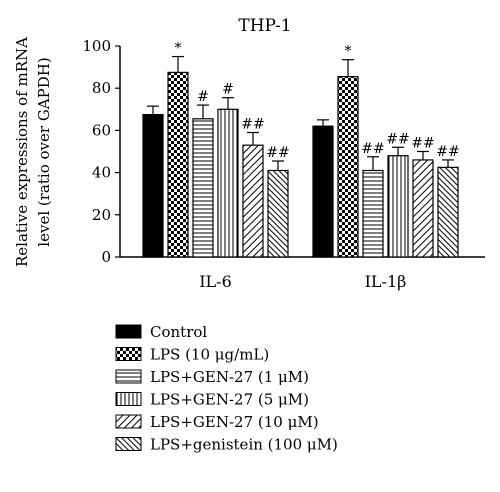 The height and width of the screenshot is (492, 500). I want to click on y-tick-label: 40, so click(101, 173).